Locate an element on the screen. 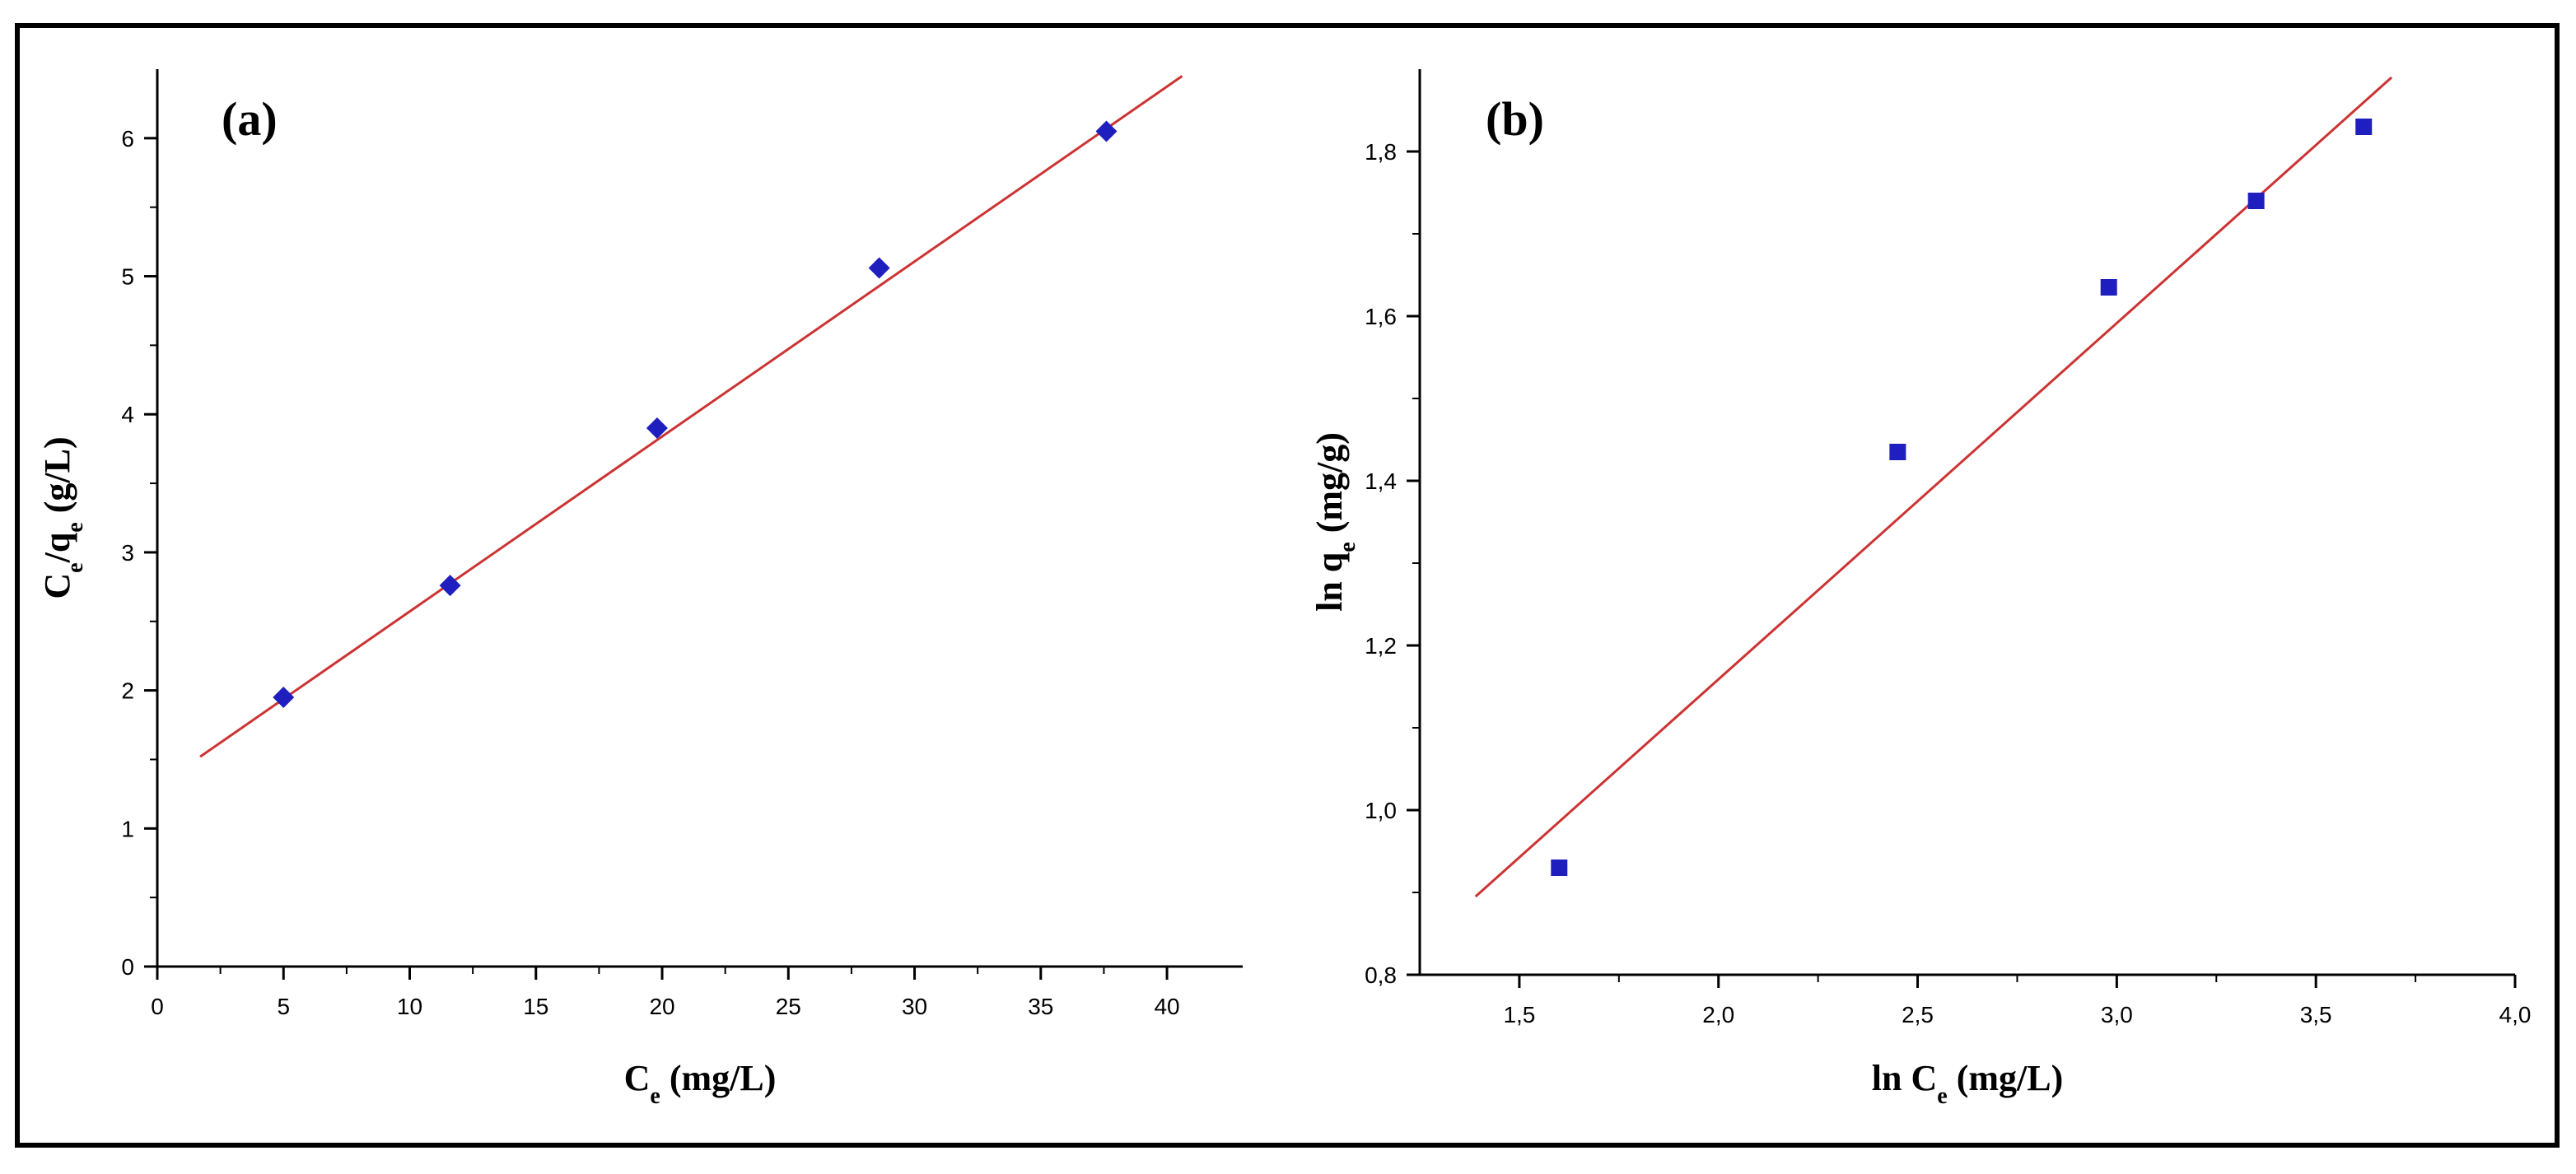  y-tick-label: 3 is located at coordinates (127, 553).